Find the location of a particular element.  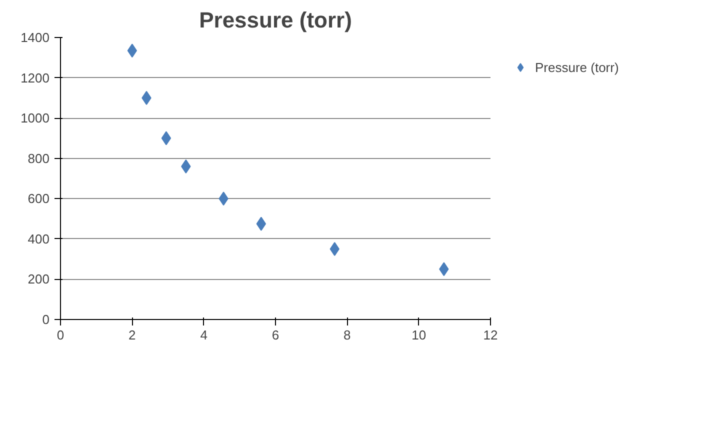

y-tick-label: 200 is located at coordinates (39, 279).